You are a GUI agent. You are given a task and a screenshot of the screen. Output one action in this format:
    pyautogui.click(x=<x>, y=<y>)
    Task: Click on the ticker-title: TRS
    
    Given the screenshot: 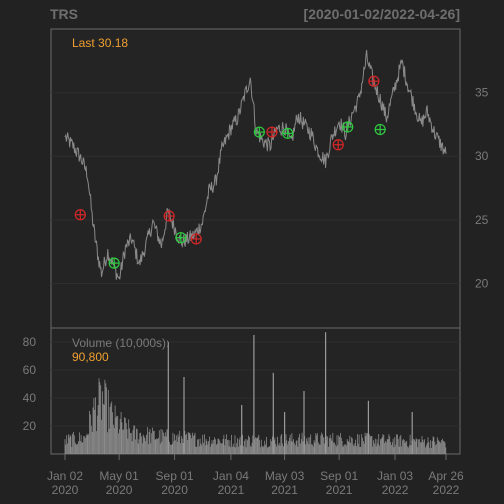 What is the action you would take?
    pyautogui.click(x=64, y=14)
    